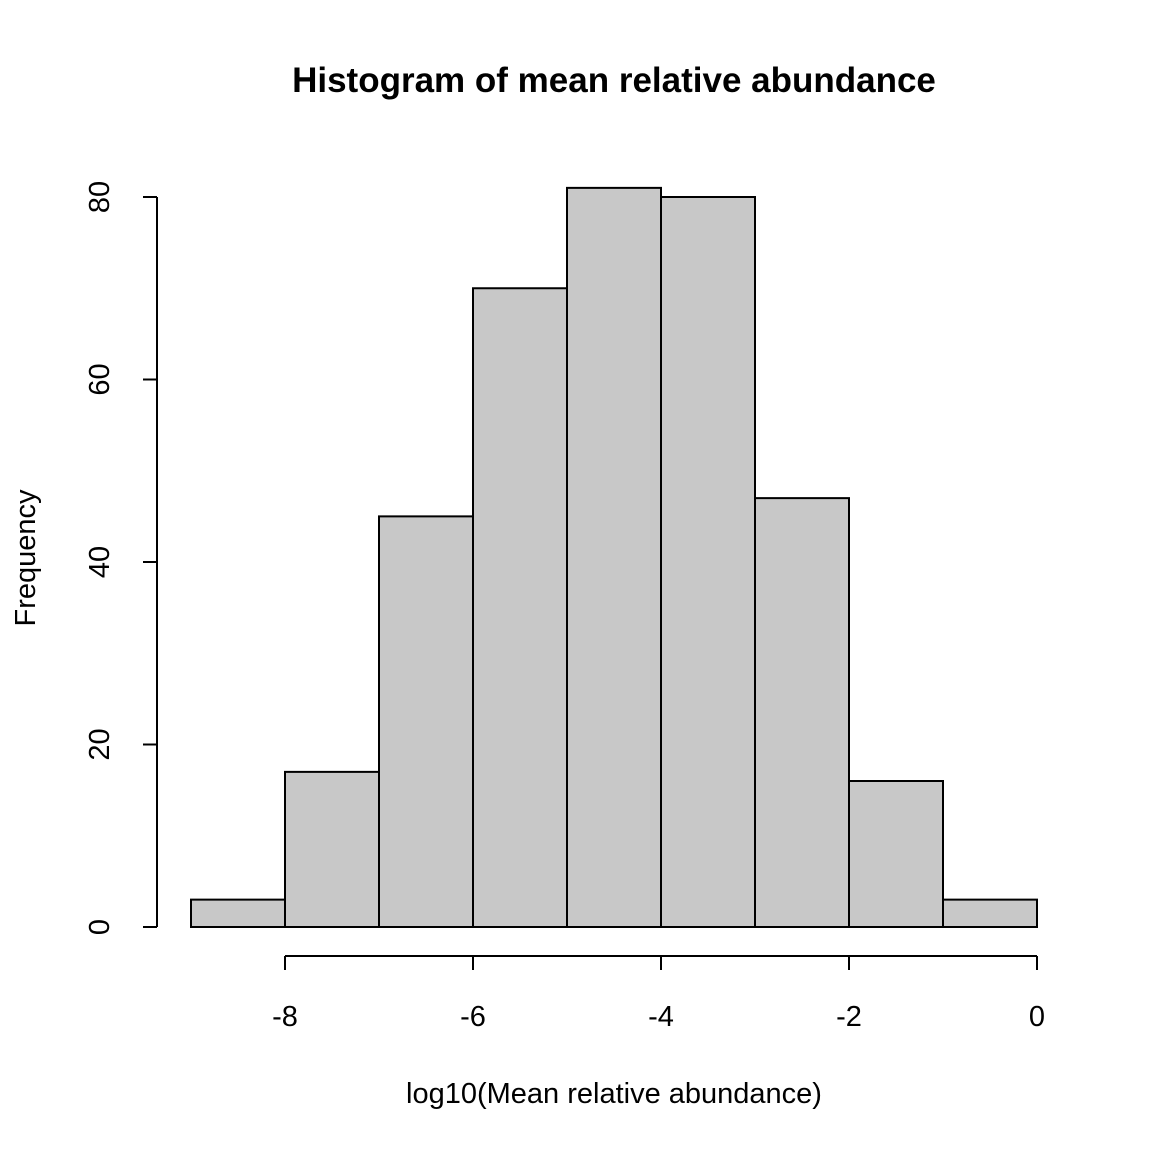 This screenshot has height=1152, width=1152. I want to click on y-tick-label: 80, so click(100, 197).